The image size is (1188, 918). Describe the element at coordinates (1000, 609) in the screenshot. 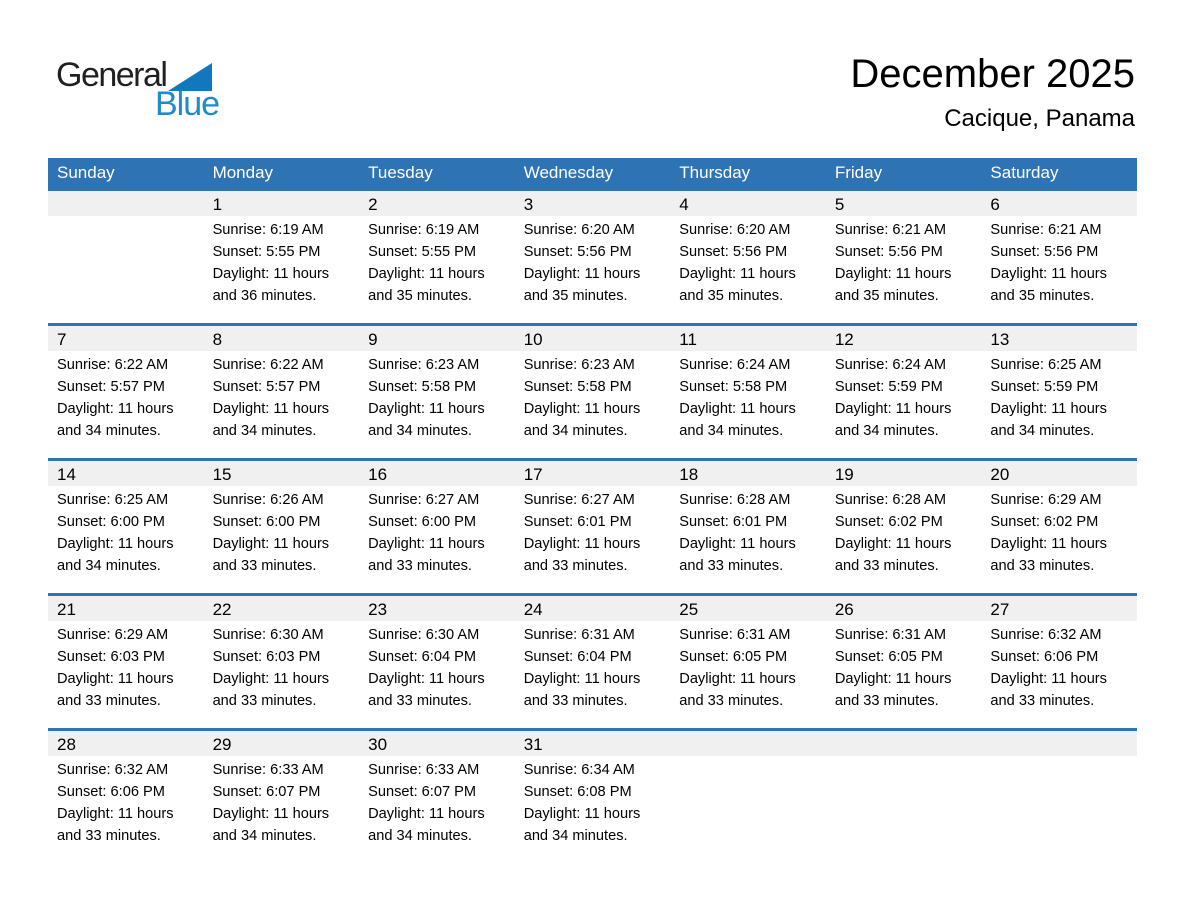

I see `day-number: 27` at that location.